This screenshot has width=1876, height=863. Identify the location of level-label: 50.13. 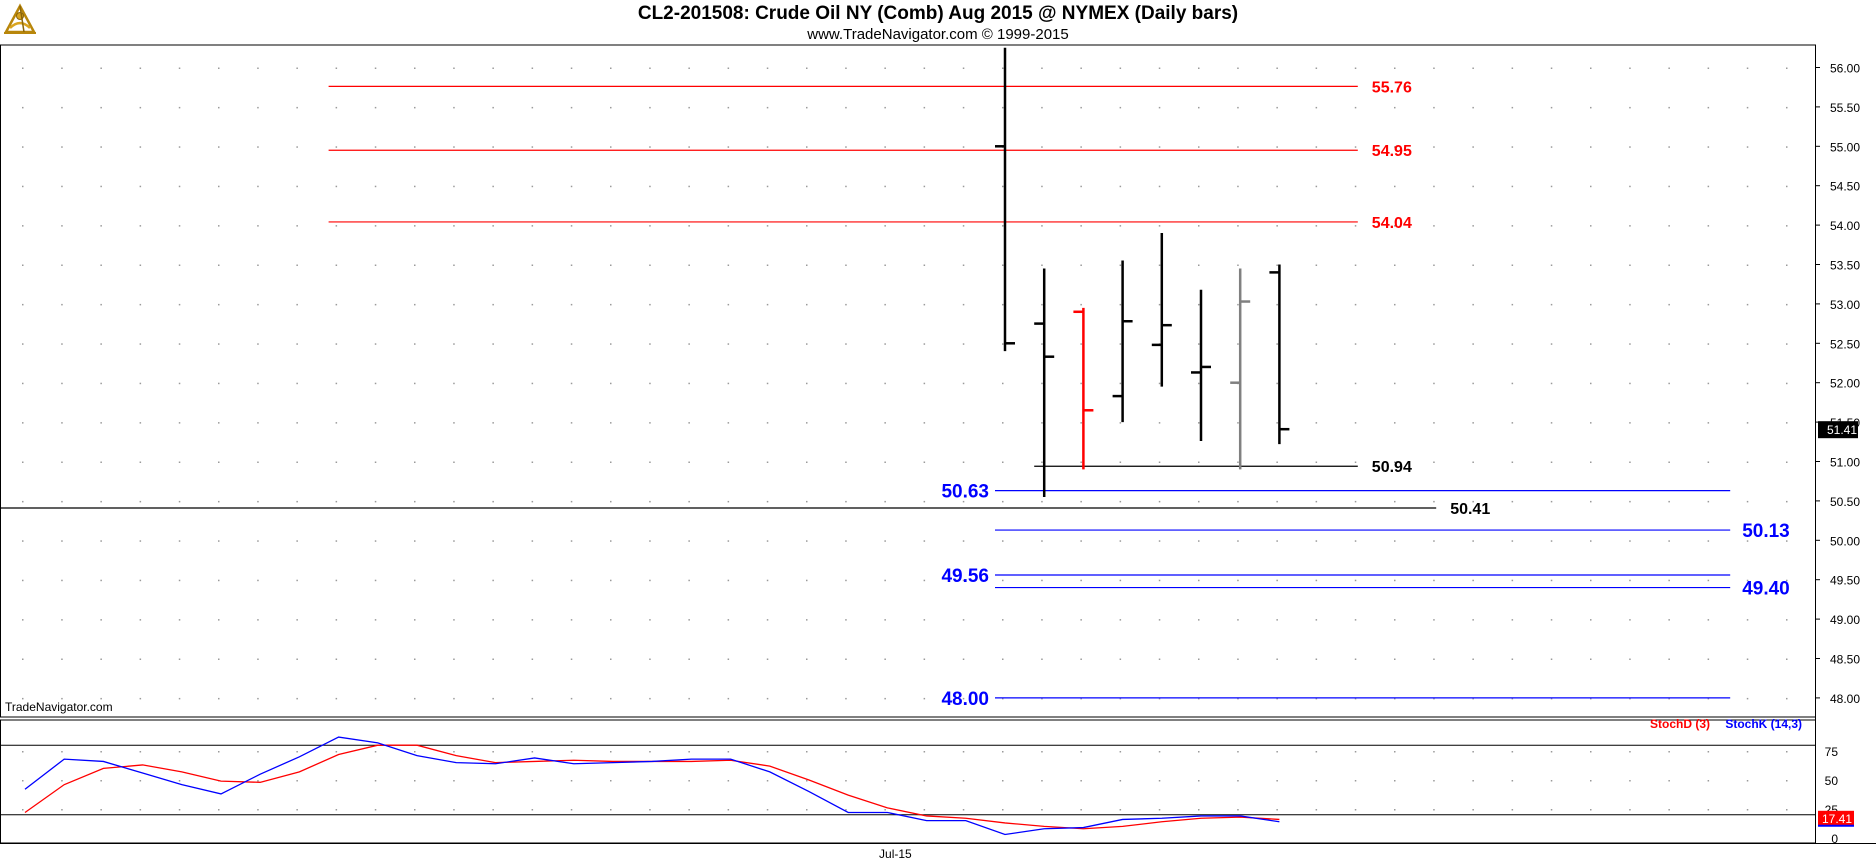
(1766, 531).